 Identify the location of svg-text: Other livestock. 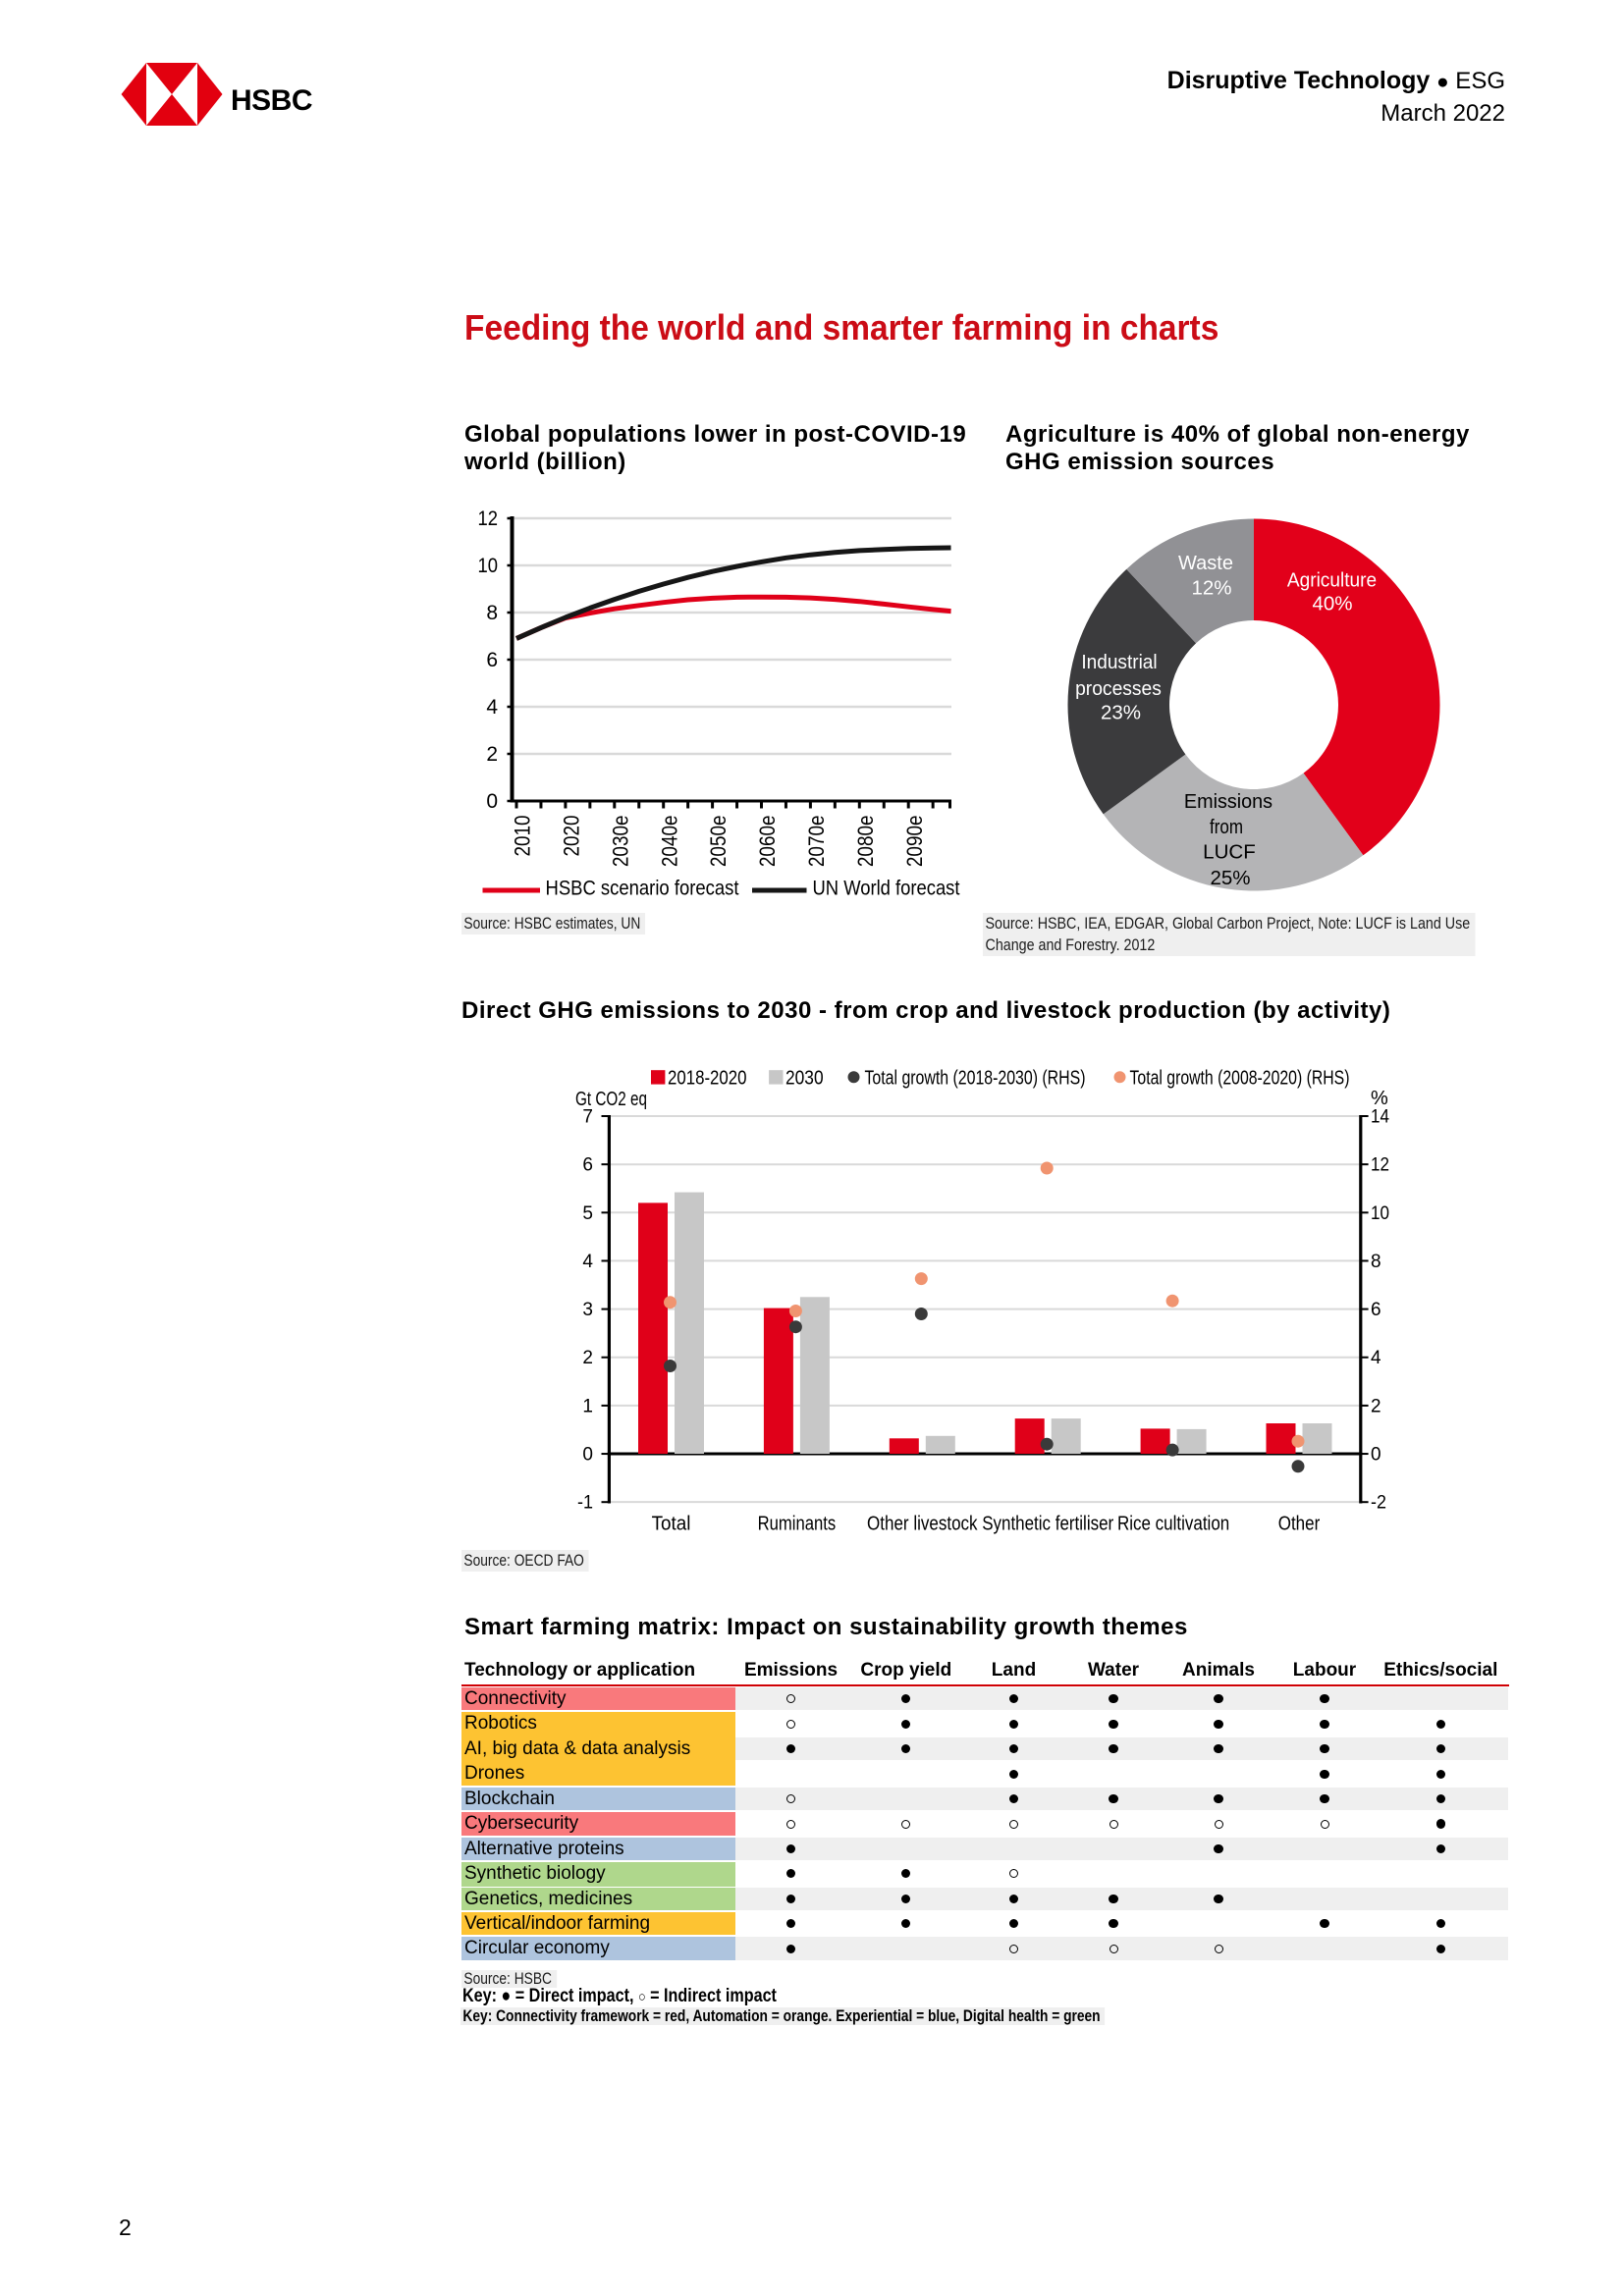
(922, 1524).